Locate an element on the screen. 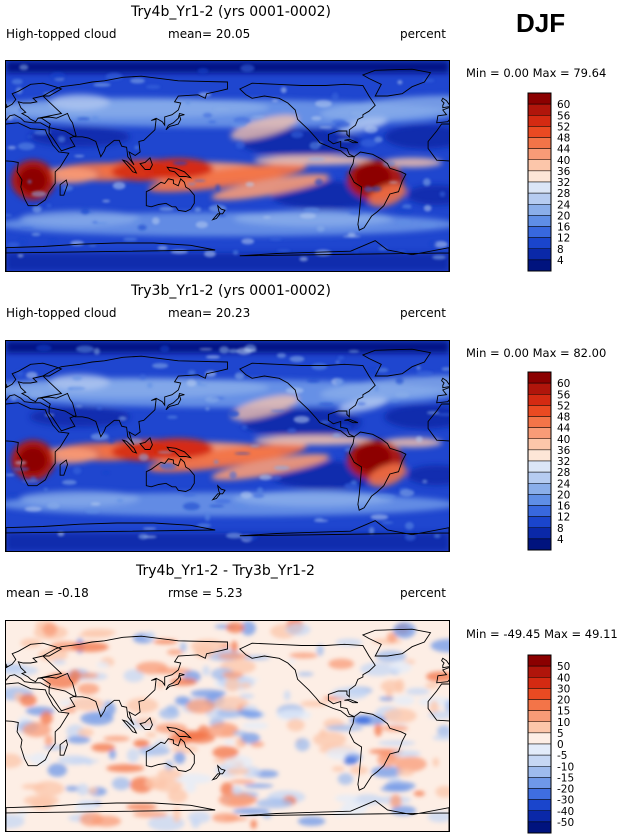 Image resolution: width=644 pixels, height=839 pixels. panel-3-title: Try4b_Yr1-2 - Try3b_Yr1-2 is located at coordinates (225, 571).